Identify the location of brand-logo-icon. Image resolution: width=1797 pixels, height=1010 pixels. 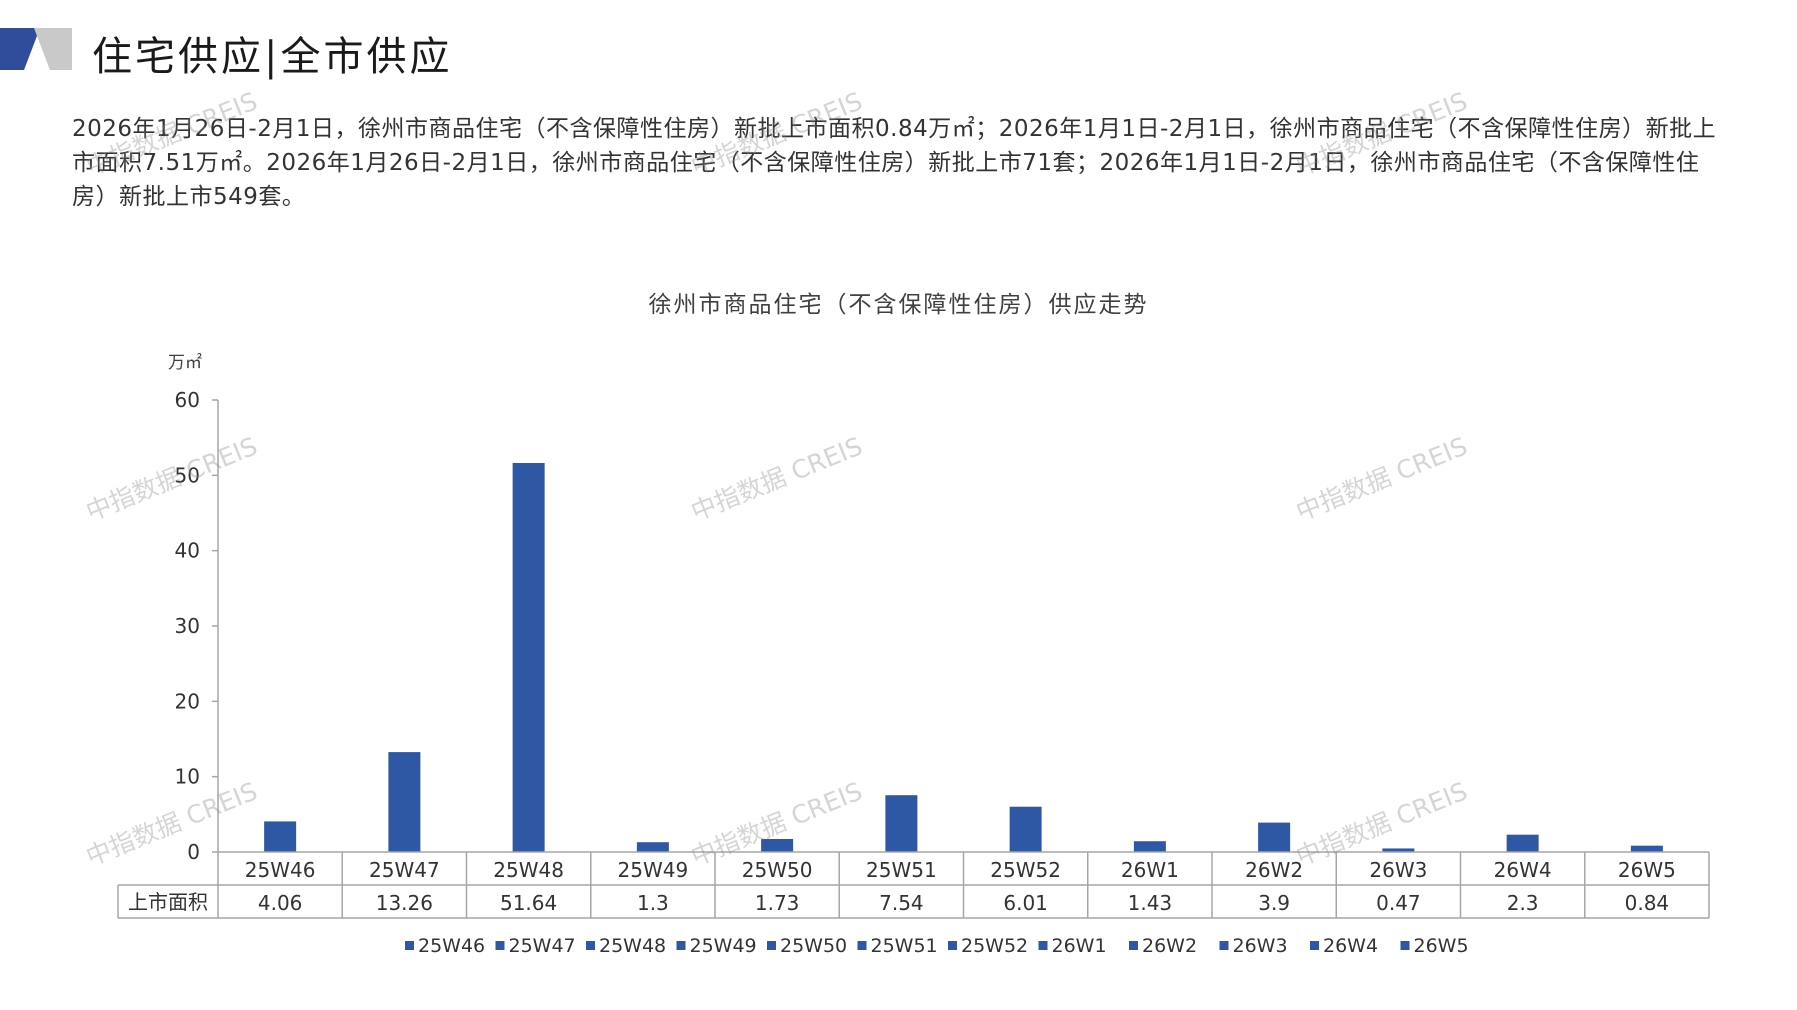
(36, 49).